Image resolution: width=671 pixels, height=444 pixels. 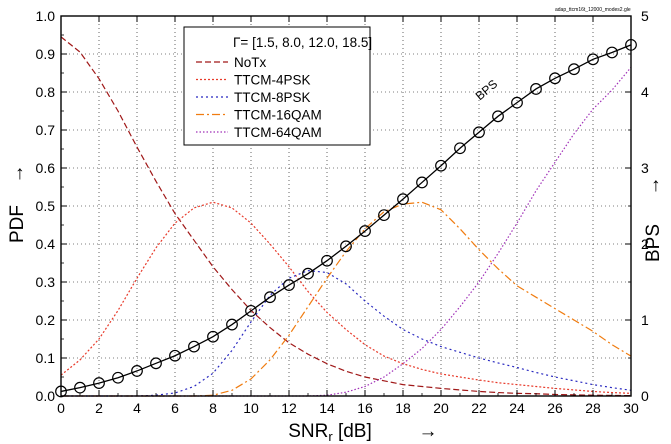 What do you see at coordinates (479, 408) in the screenshot?
I see `x-tick-label: 22` at bounding box center [479, 408].